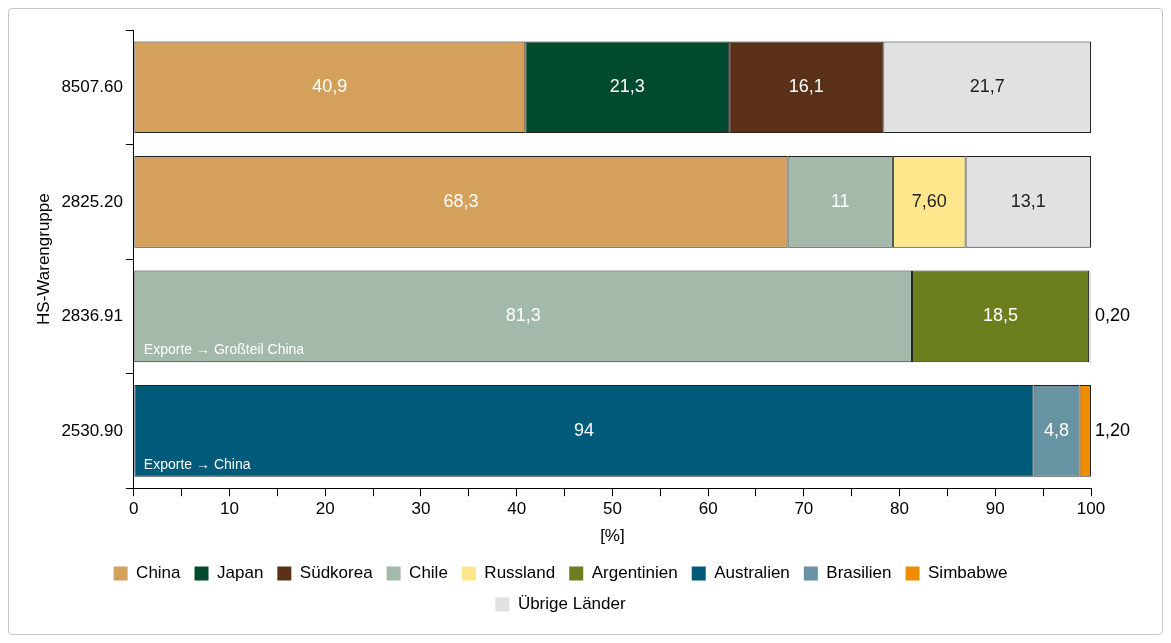  I want to click on legend-label: Australien, so click(752, 573).